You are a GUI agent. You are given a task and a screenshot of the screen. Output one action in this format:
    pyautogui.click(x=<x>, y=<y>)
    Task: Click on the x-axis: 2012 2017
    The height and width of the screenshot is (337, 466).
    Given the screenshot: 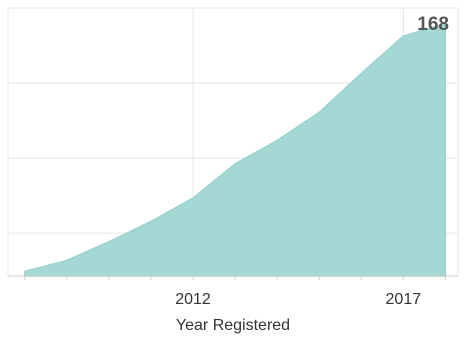 What is the action you would take?
    pyautogui.click(x=233, y=291)
    